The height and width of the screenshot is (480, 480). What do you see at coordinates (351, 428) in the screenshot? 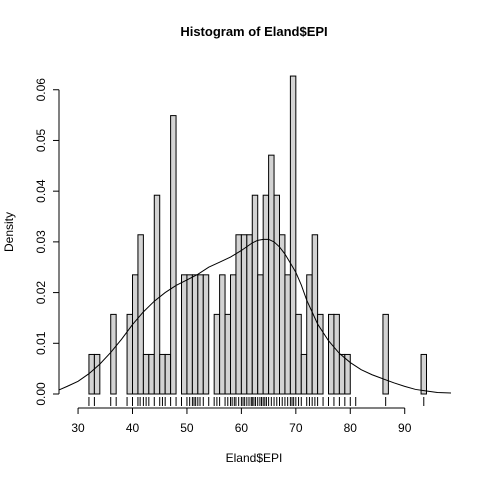
I see `x-tick-label: 80` at bounding box center [351, 428].